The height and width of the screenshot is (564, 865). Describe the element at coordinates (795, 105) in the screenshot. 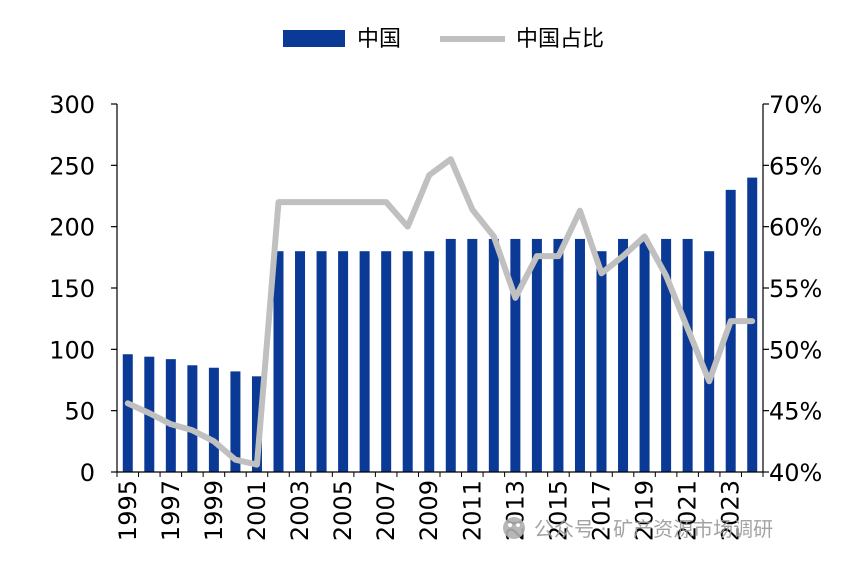

I see `y-right-tick-label: 70%` at that location.